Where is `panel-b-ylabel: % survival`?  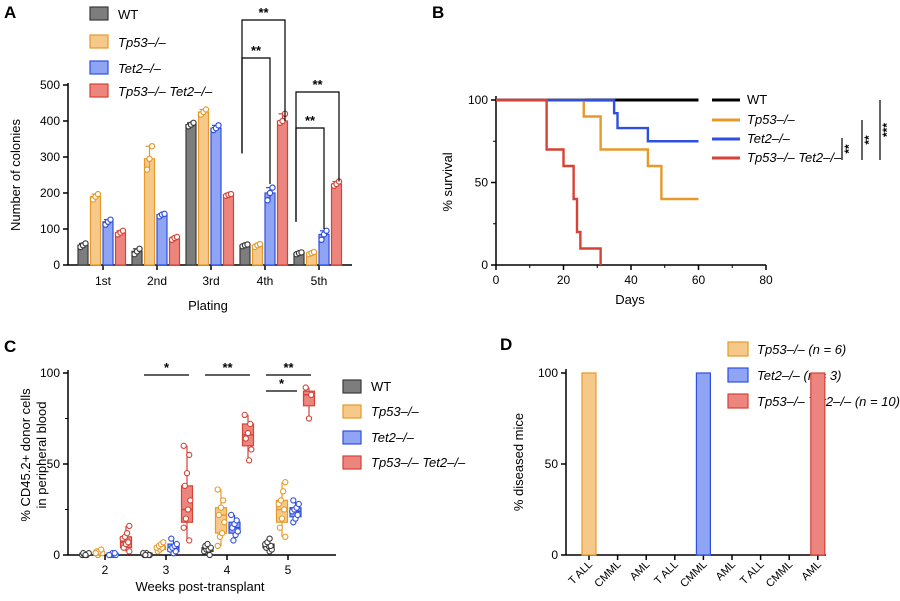
panel-b-ylabel: % survival is located at coordinates (447, 181).